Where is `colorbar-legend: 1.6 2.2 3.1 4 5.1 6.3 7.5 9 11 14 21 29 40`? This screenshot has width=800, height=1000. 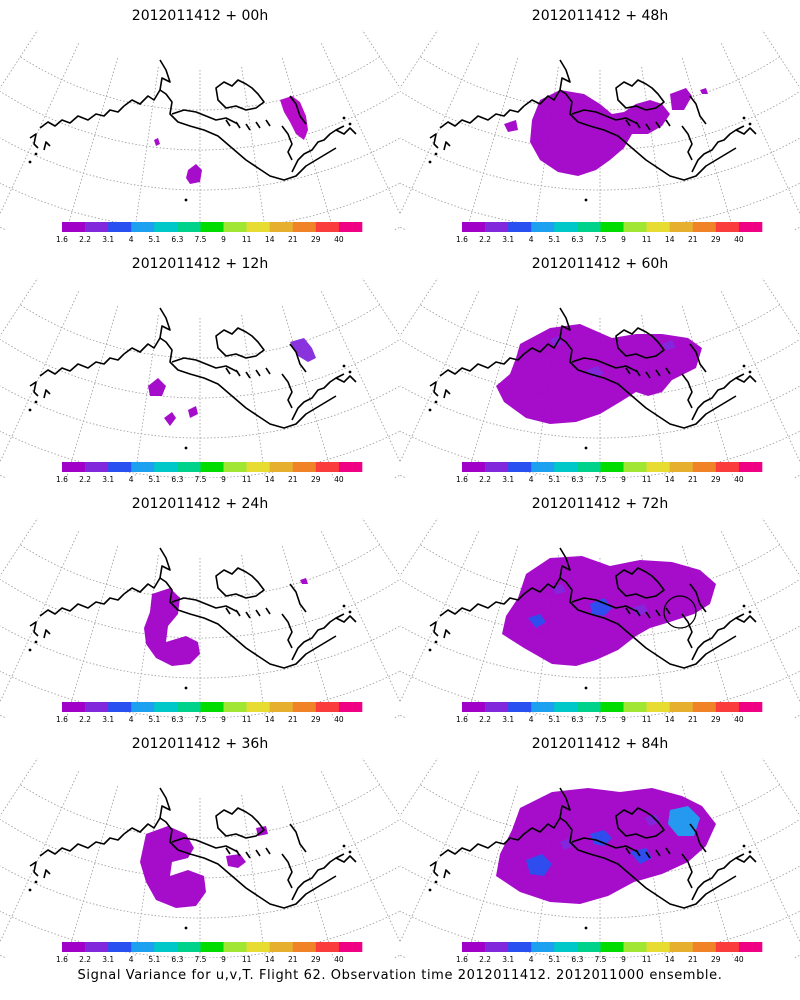 colorbar-legend: 1.6 2.2 3.1 4 5.1 6.3 7.5 9 11 14 21 29 40 is located at coordinates (609, 233).